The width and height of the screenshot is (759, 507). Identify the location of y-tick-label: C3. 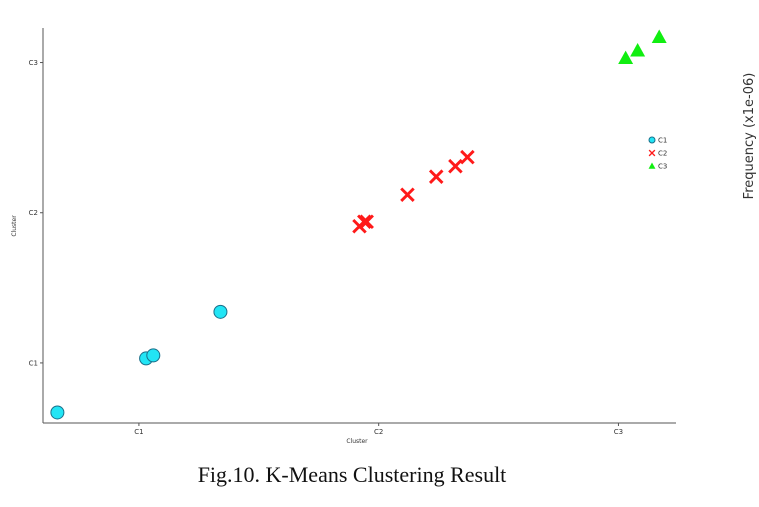
(33, 63).